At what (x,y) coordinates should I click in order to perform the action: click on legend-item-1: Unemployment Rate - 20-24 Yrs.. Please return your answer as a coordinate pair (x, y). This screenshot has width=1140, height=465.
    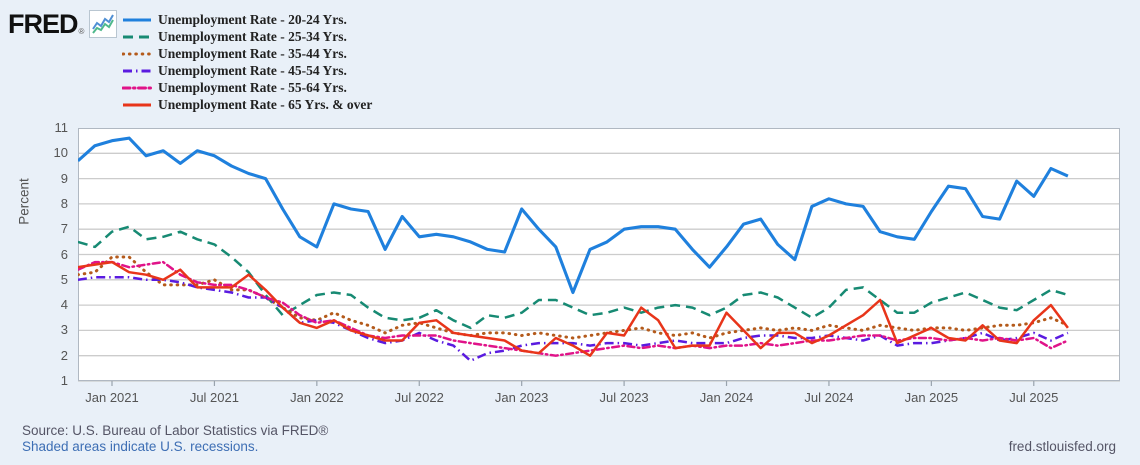
    Looking at the image, I should click on (247, 19).